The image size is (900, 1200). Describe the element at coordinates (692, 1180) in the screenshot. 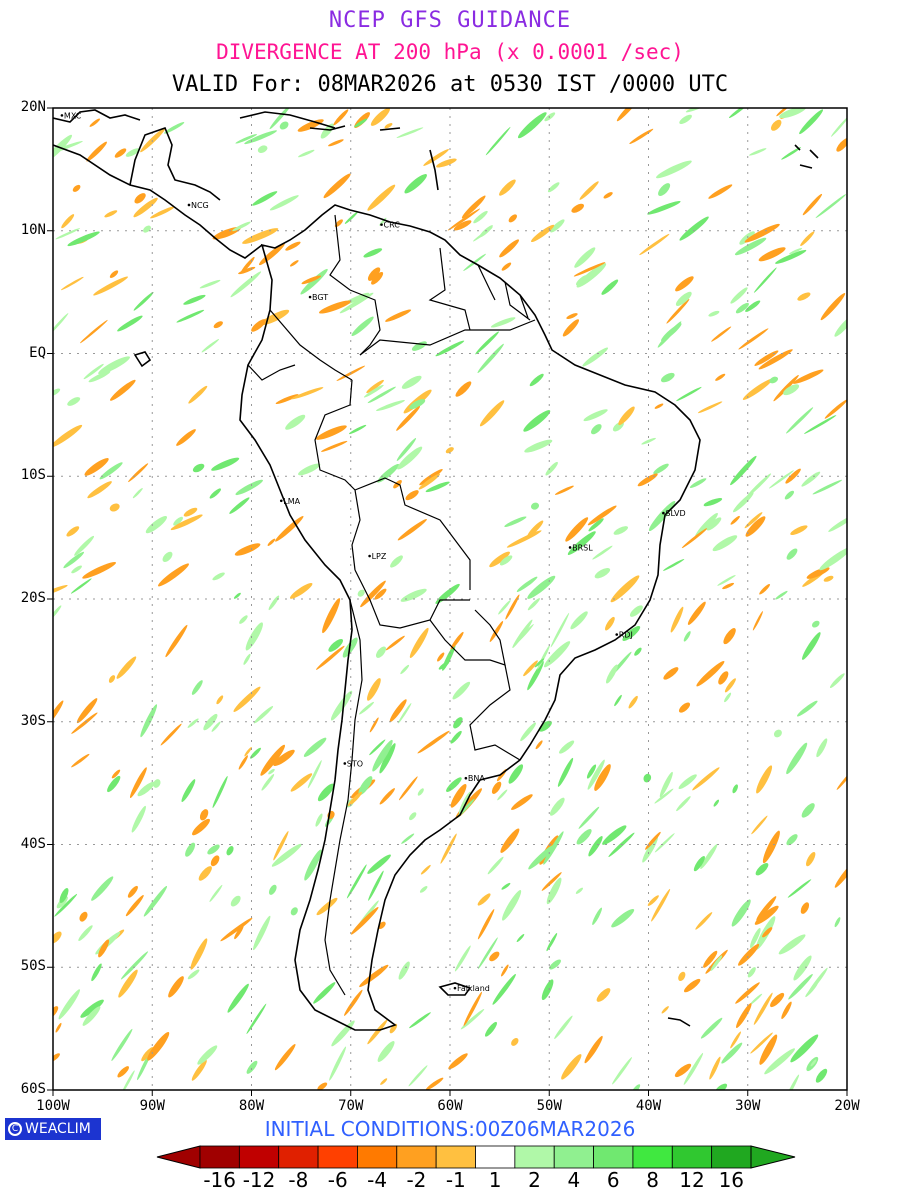

I see `scale-label: 12` at that location.